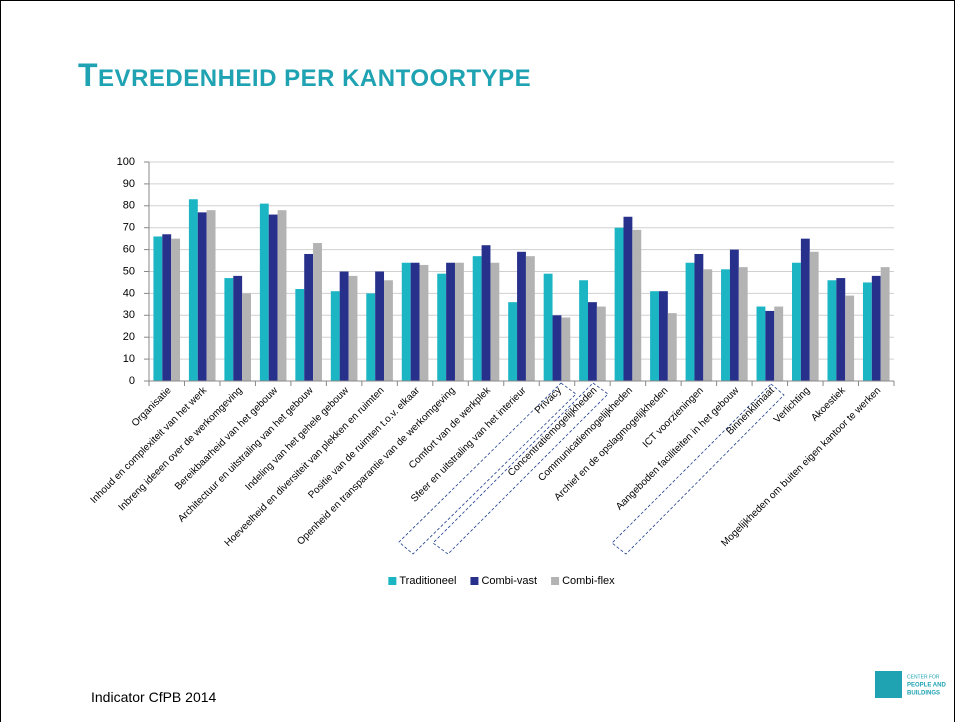  I want to click on y-tick-label: 70, so click(129, 228).